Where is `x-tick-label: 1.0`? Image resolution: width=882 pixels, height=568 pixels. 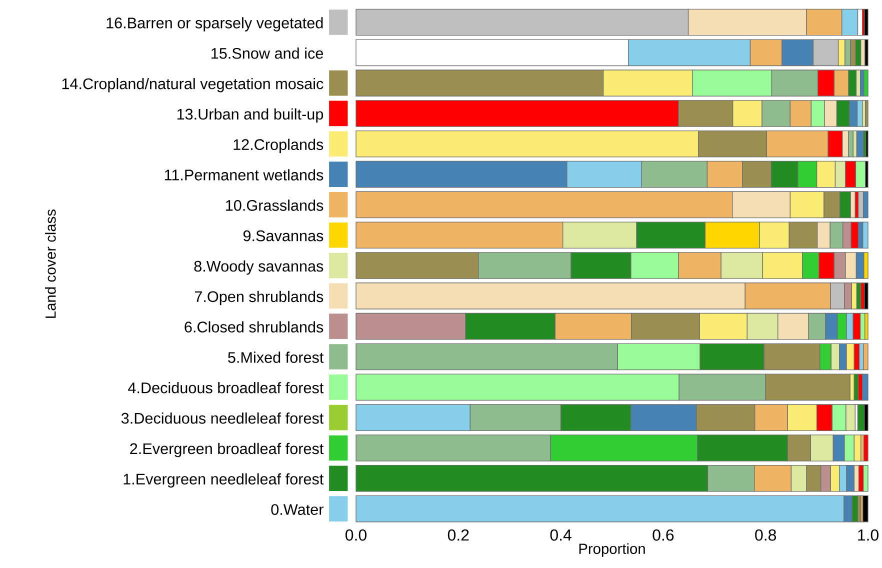 x-tick-label: 1.0 is located at coordinates (868, 535).